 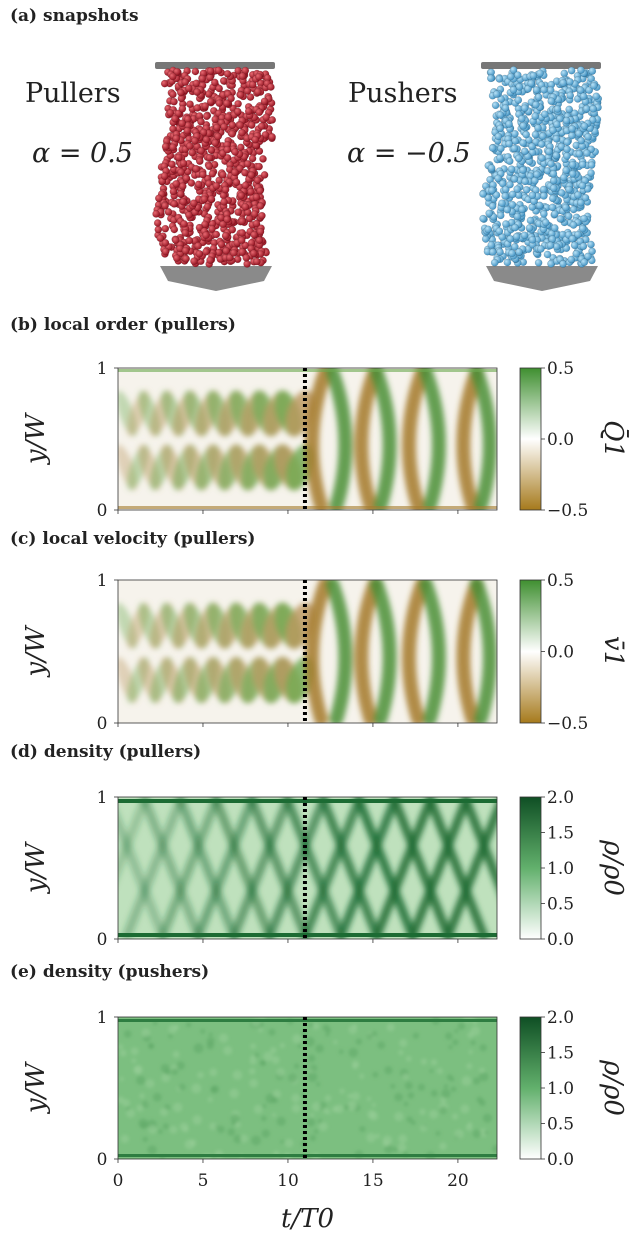 What do you see at coordinates (560, 905) in the screenshot?
I see `colorbar-tick-label: 0.5` at bounding box center [560, 905].